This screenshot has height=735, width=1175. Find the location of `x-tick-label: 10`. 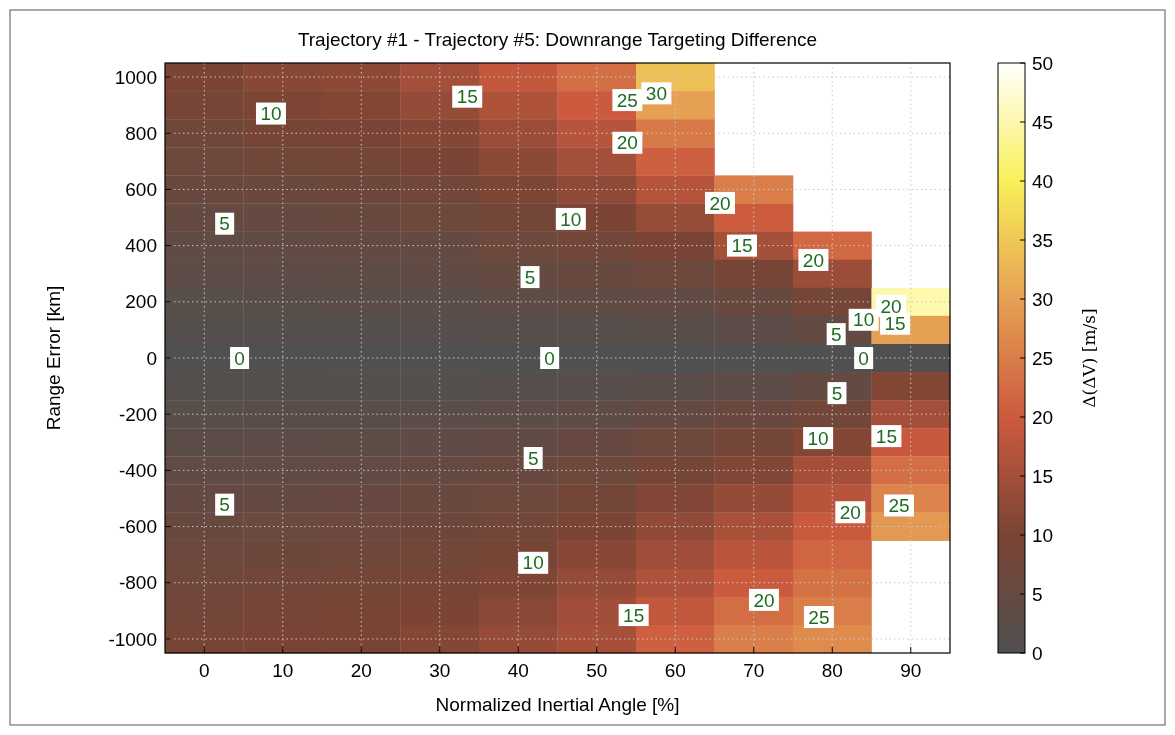

x-tick-label: 10 is located at coordinates (283, 670).